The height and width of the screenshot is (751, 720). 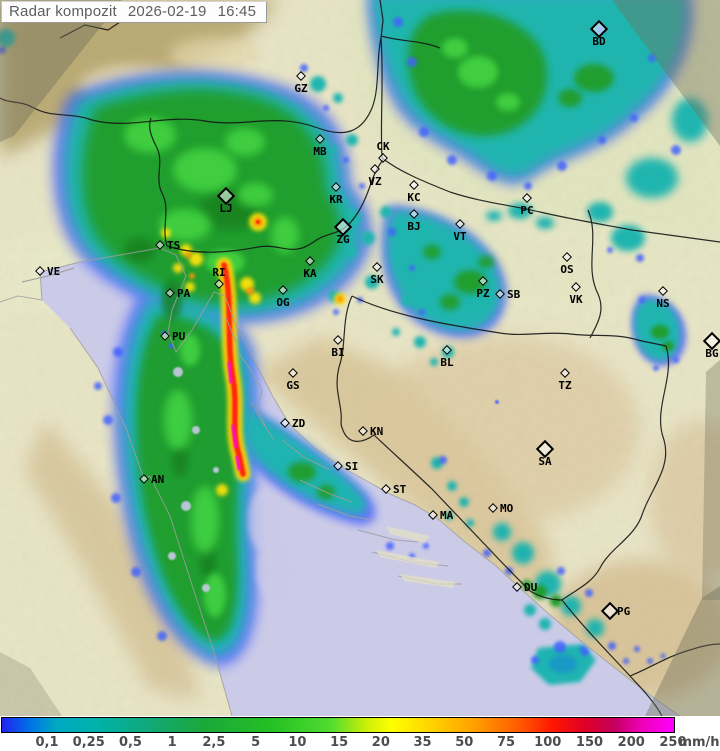 What do you see at coordinates (339, 742) in the screenshot?
I see `legend-value-7: 15` at bounding box center [339, 742].